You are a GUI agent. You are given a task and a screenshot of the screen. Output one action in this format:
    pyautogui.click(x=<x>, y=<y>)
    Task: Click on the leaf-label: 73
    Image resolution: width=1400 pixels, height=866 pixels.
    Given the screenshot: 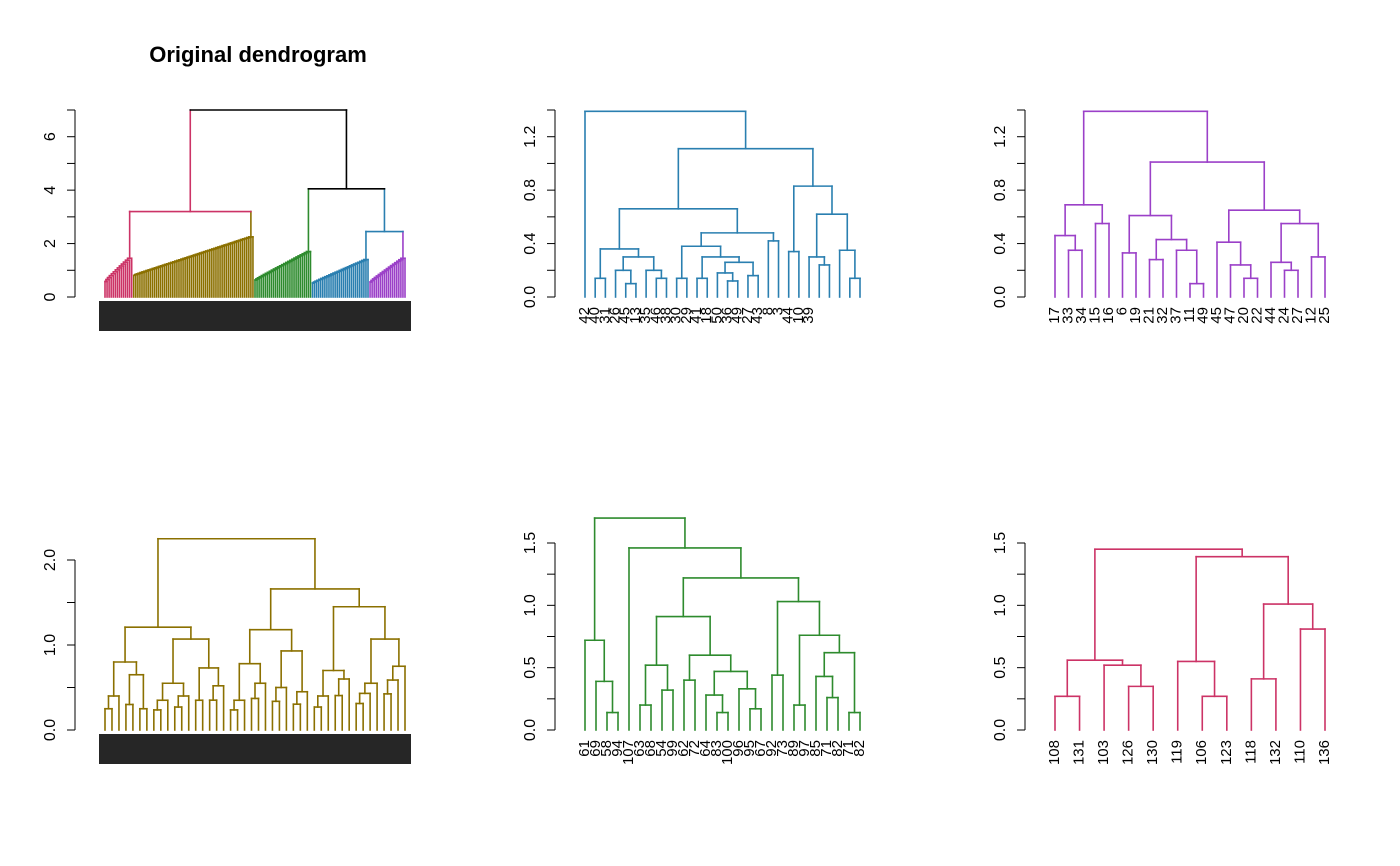 What is the action you would take?
    pyautogui.click(x=782, y=748)
    